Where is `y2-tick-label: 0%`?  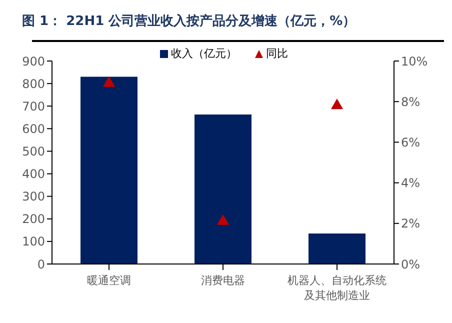
y2-tick-label: 0% is located at coordinates (410, 264).